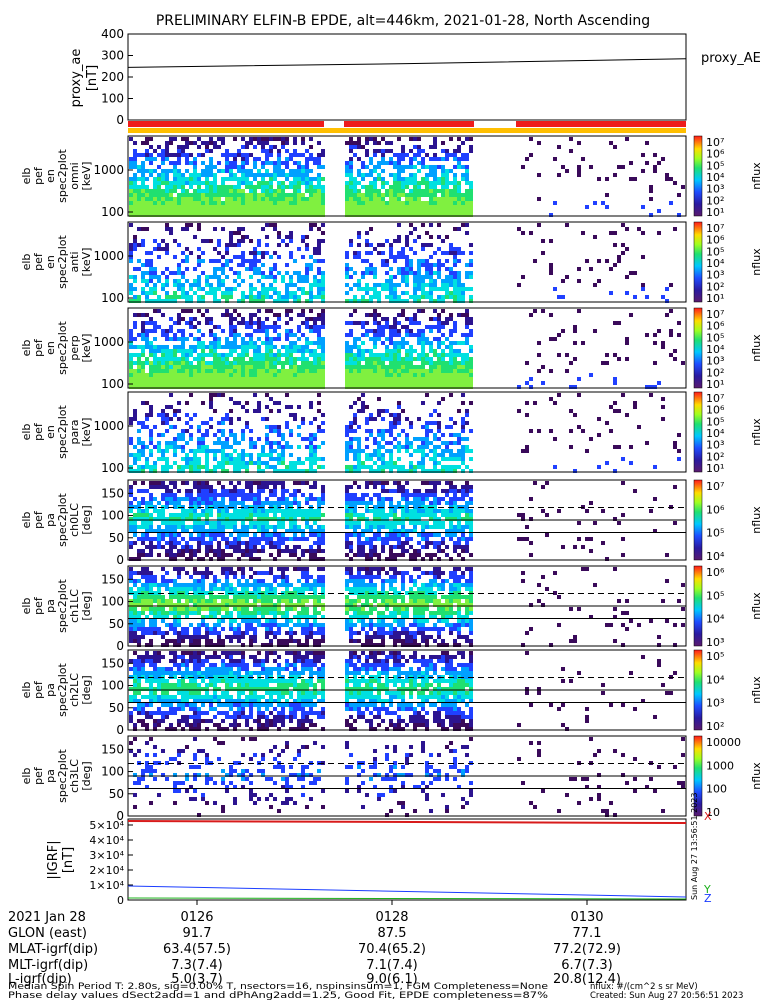 This screenshot has width=775, height=1000. I want to click on panel-ylabel-line: [keV], so click(86, 176).